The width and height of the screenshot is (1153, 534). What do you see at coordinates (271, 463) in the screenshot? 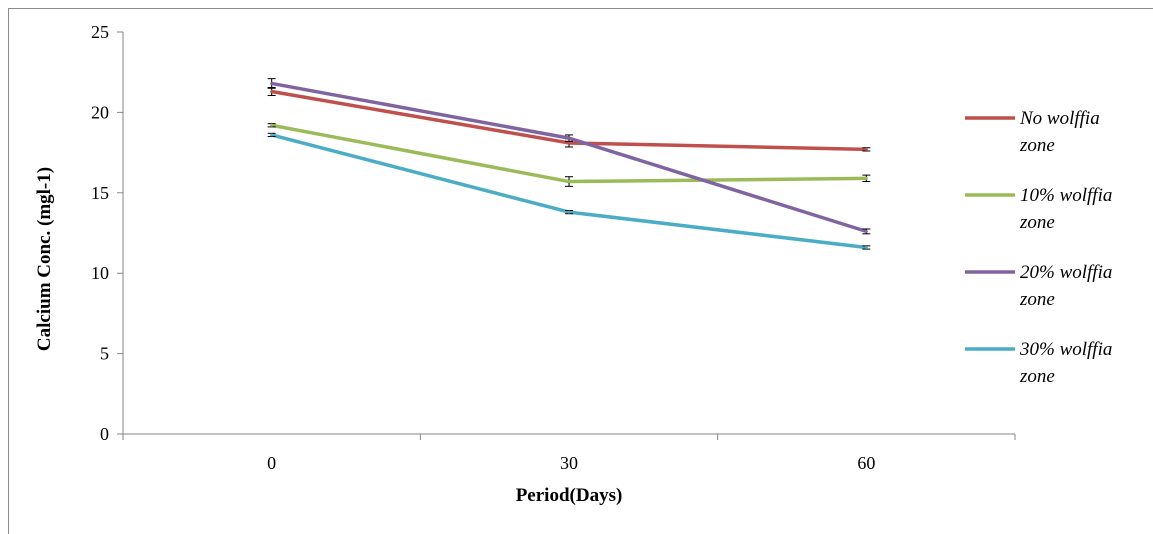
I see `x-tick-label: 0` at bounding box center [271, 463].